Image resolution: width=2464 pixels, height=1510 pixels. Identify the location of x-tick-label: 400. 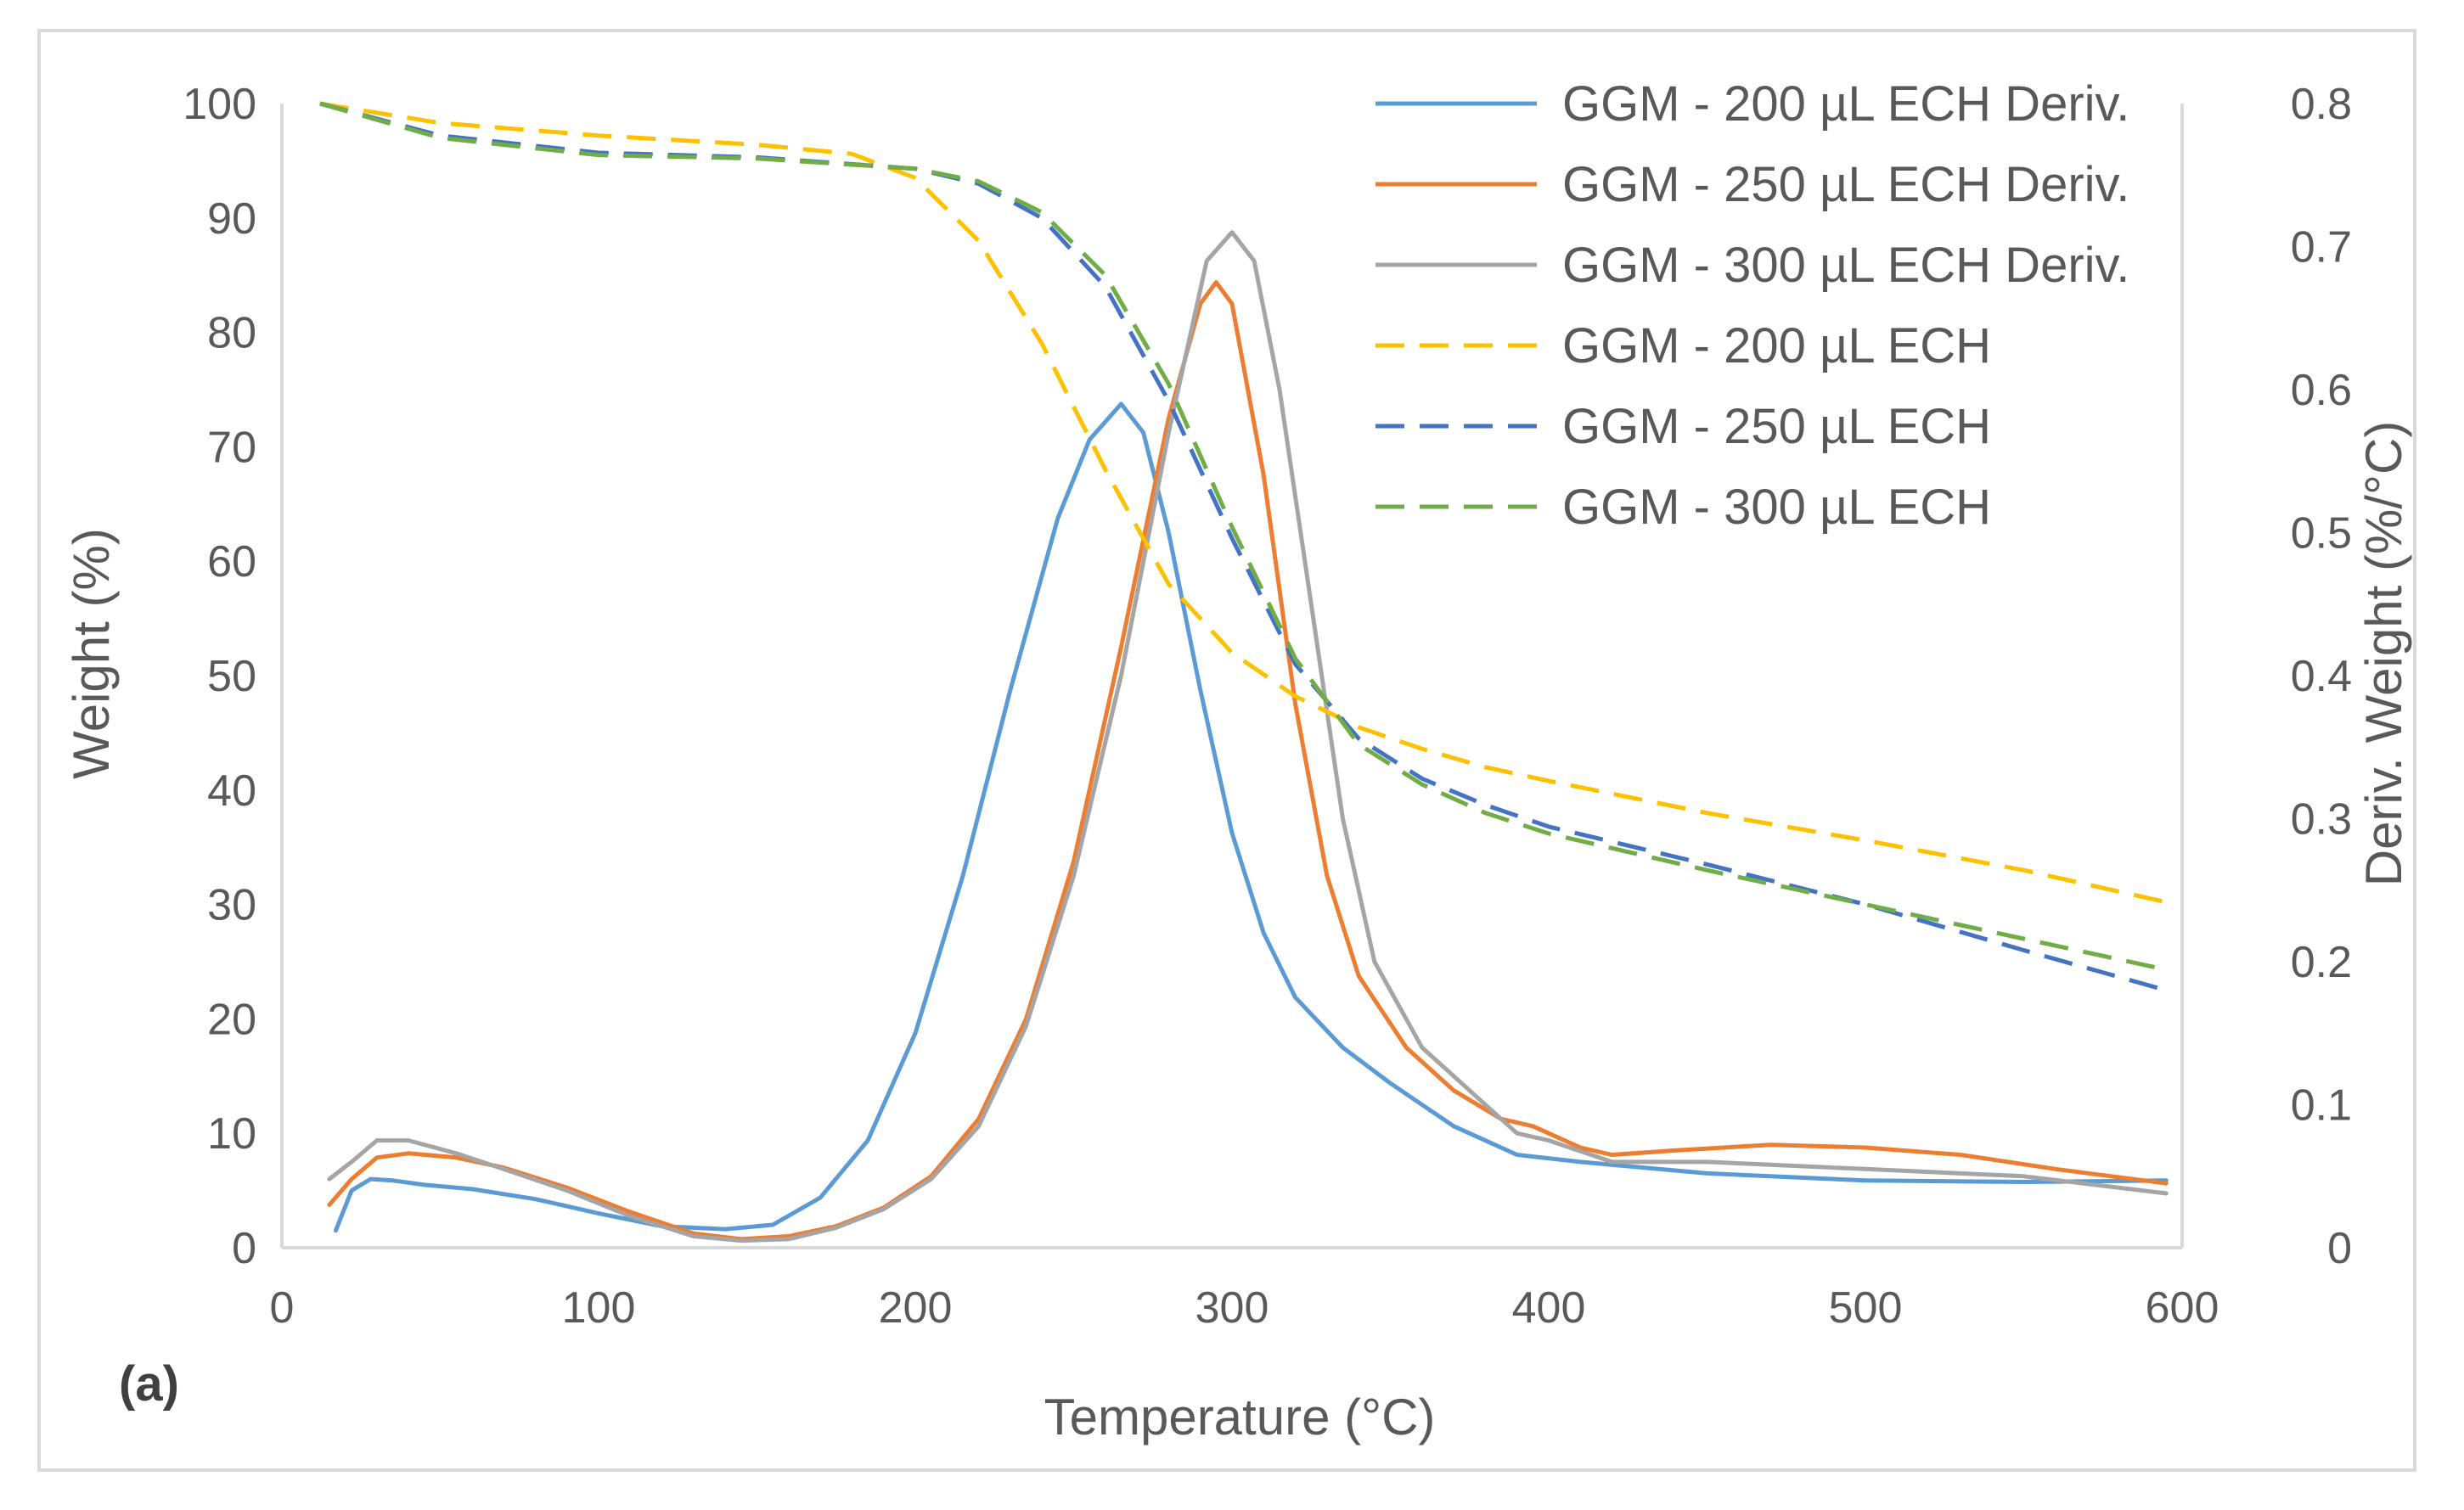
(1549, 1308).